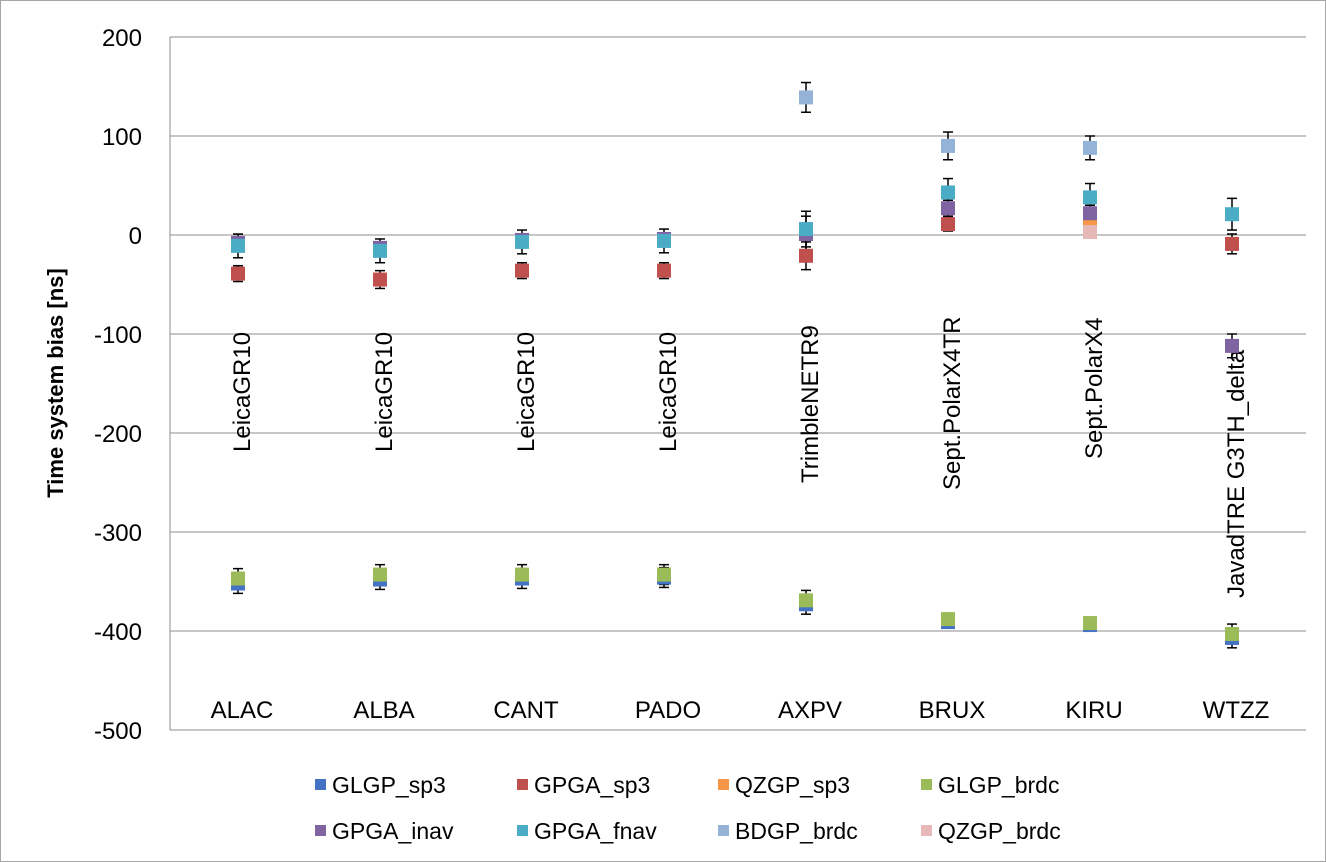 This screenshot has height=862, width=1326. What do you see at coordinates (592, 785) in the screenshot?
I see `legend-label: GPGA_sp3` at bounding box center [592, 785].